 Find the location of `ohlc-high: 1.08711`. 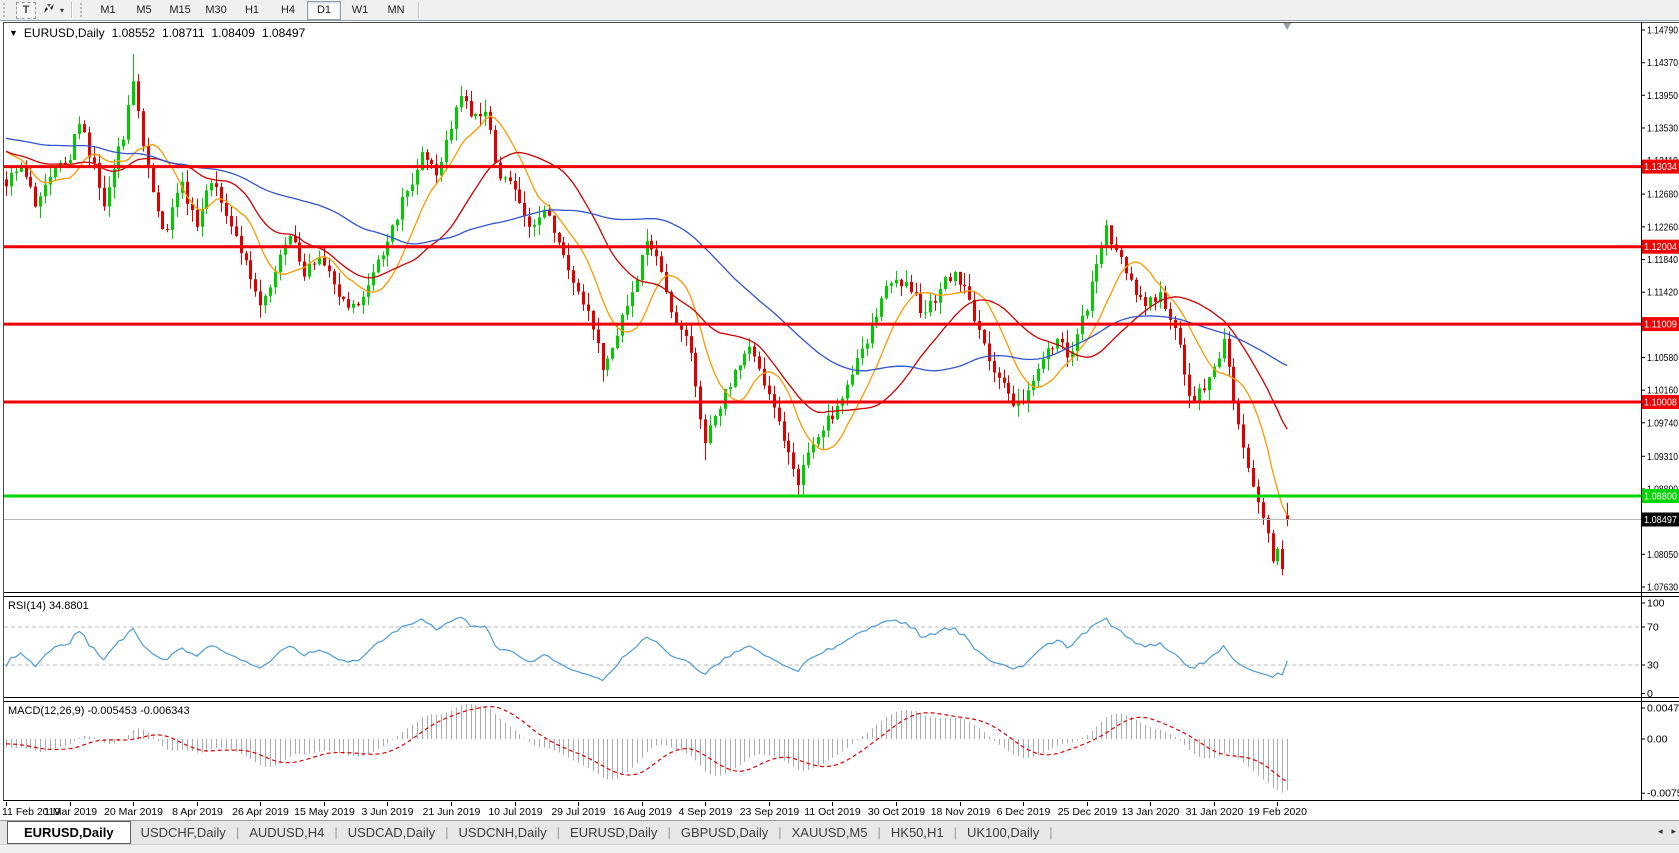

ohlc-high: 1.08711 is located at coordinates (183, 32).